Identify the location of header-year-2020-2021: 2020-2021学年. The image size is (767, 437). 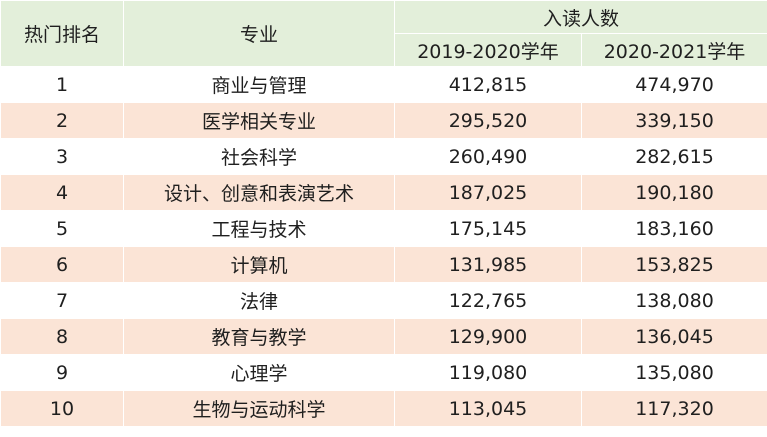
(673, 50).